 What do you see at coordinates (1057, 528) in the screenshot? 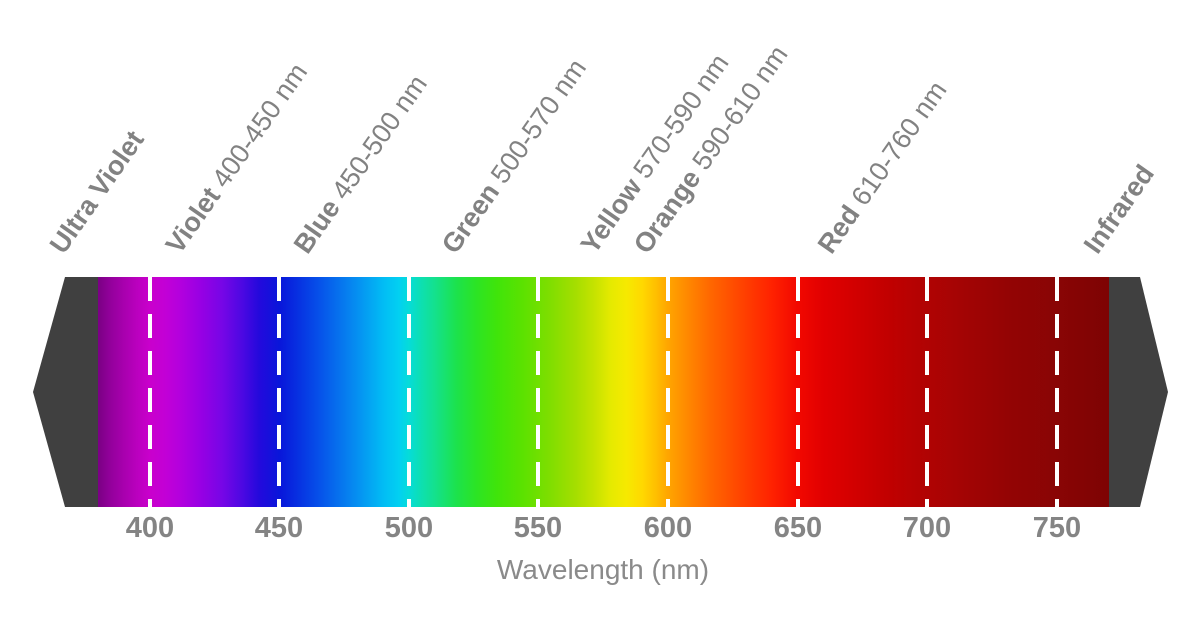
I see `axis-tick-label-750: 750` at bounding box center [1057, 528].